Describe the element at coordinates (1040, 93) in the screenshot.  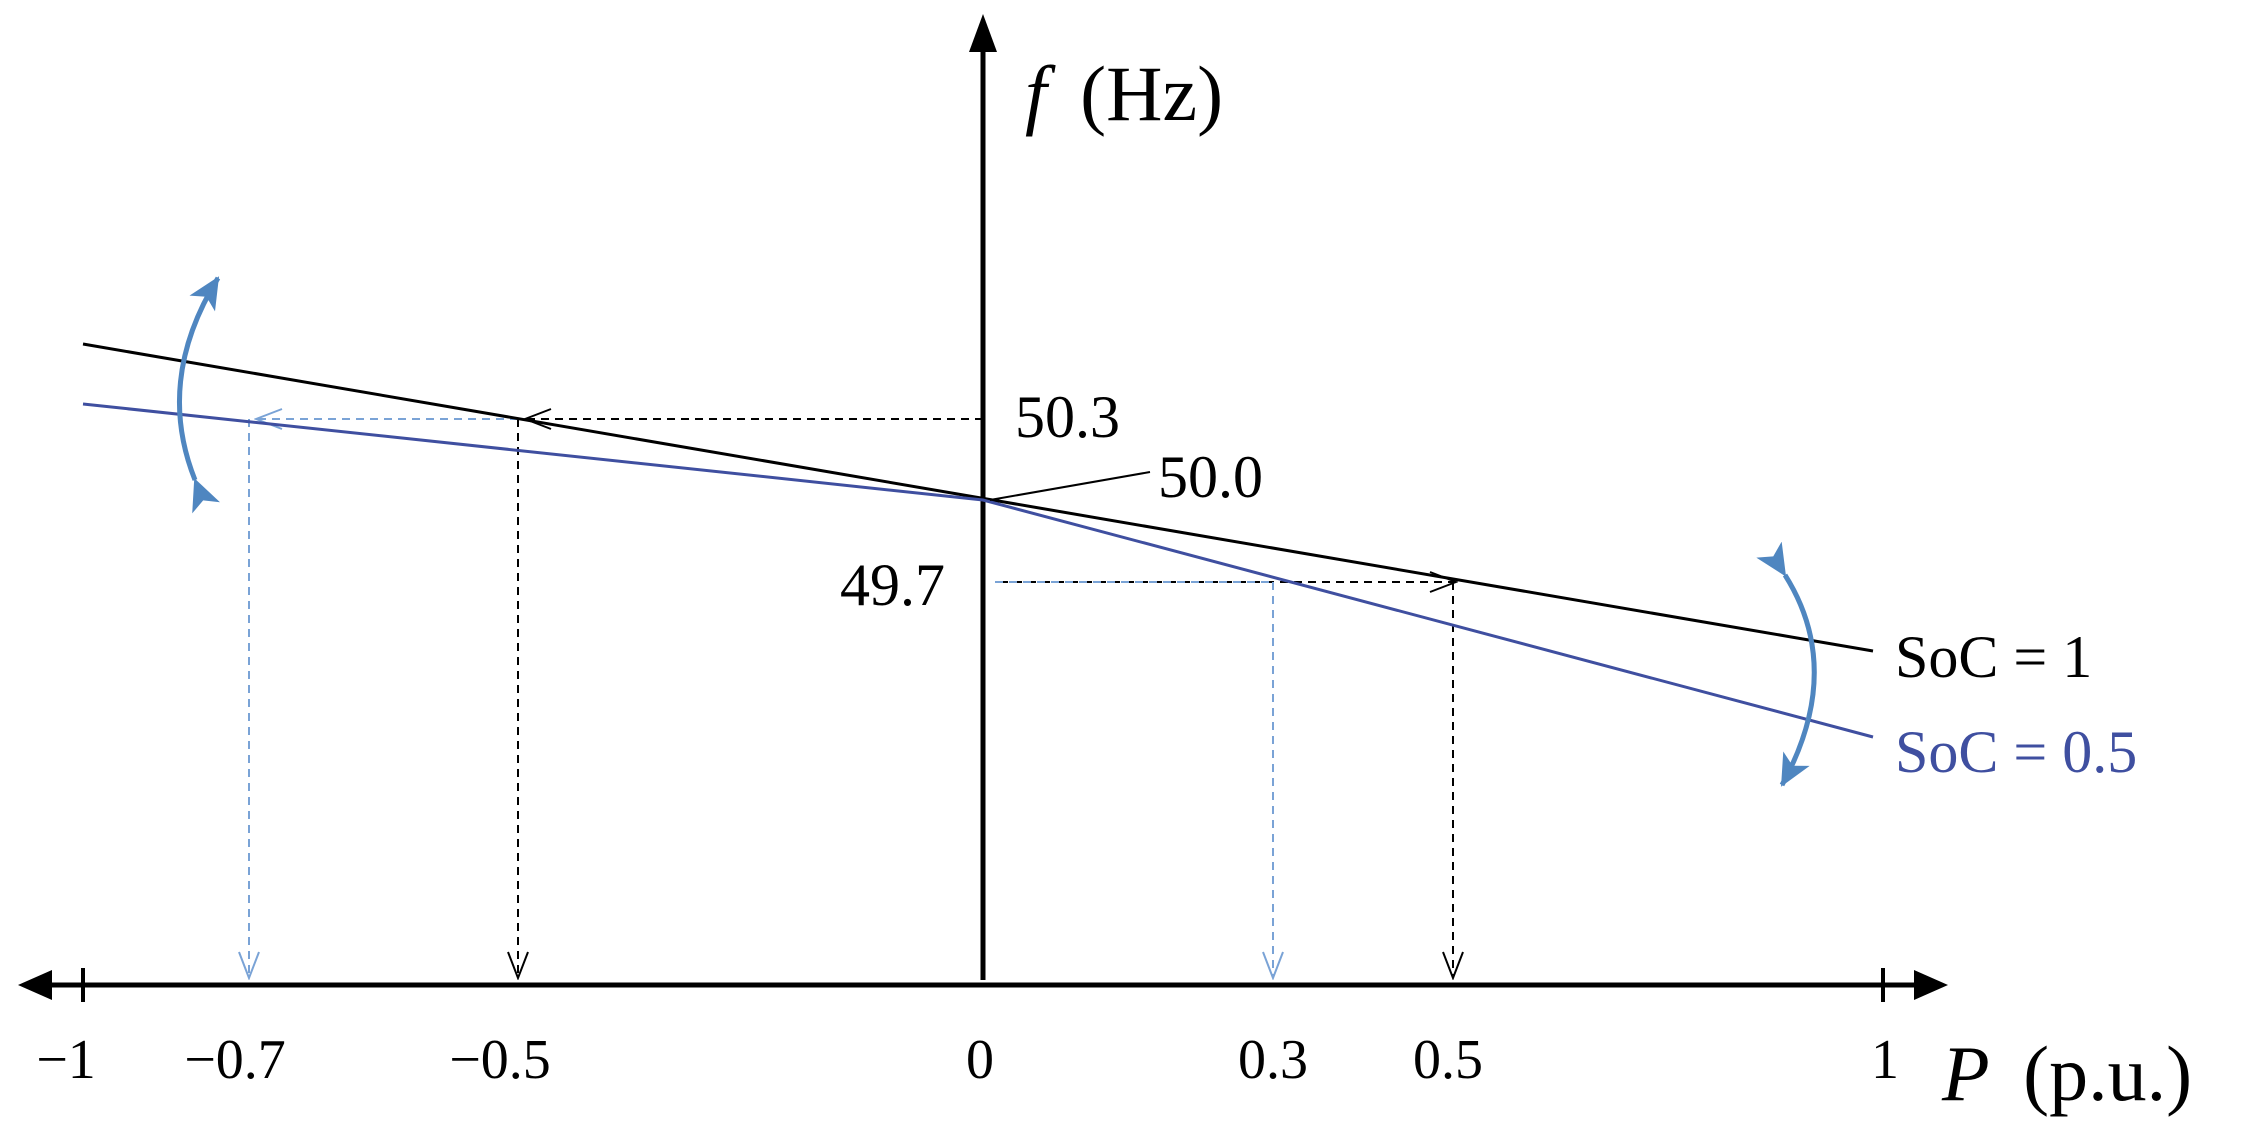
I see `y-axis-title-var: f` at that location.